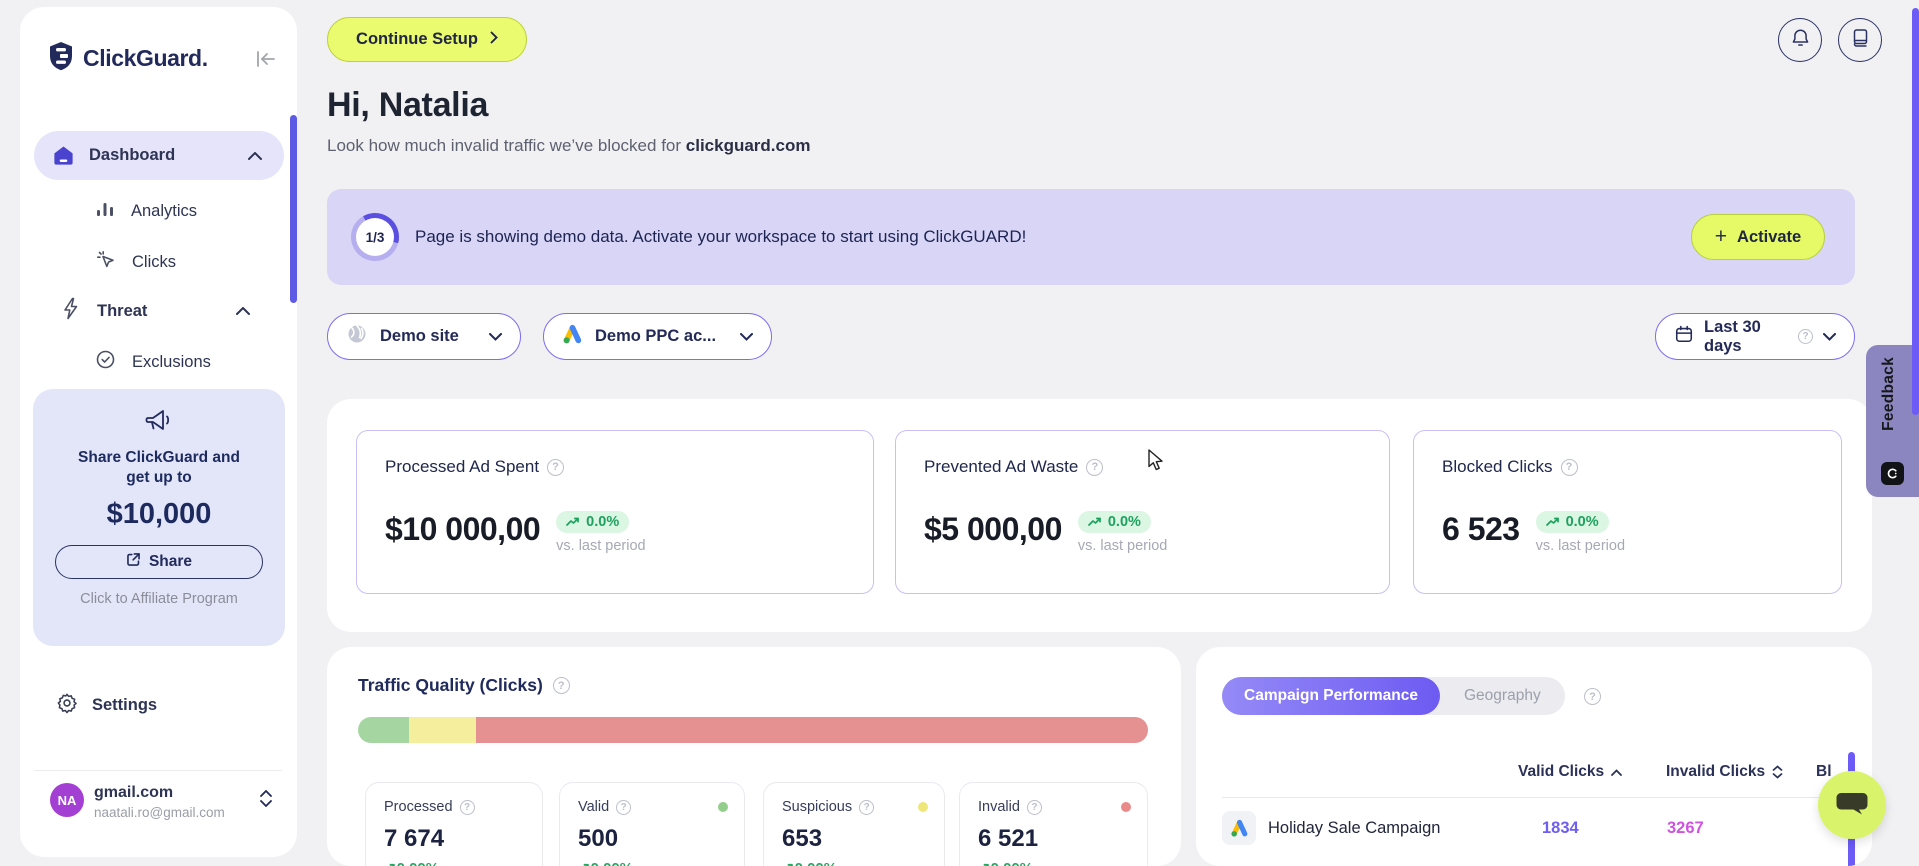  Describe the element at coordinates (1617, 772) in the screenshot. I see `sort-asc-icon` at that location.